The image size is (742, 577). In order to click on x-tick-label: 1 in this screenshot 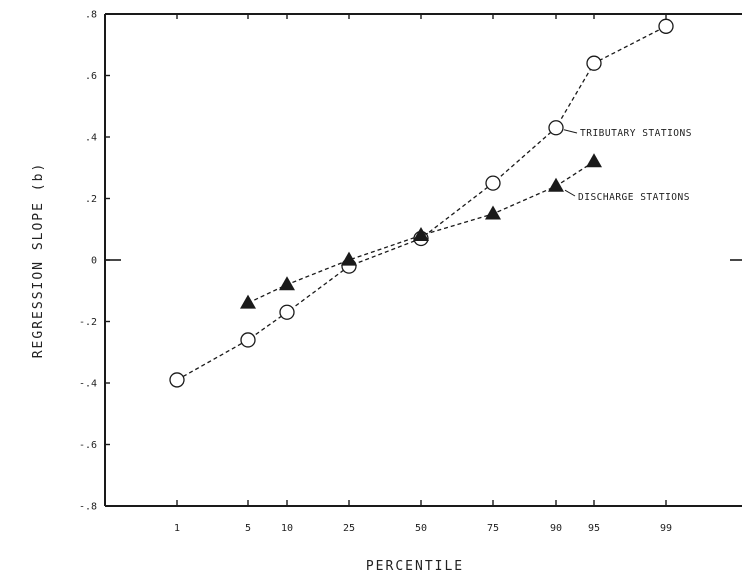, I will do `click(177, 528)`.